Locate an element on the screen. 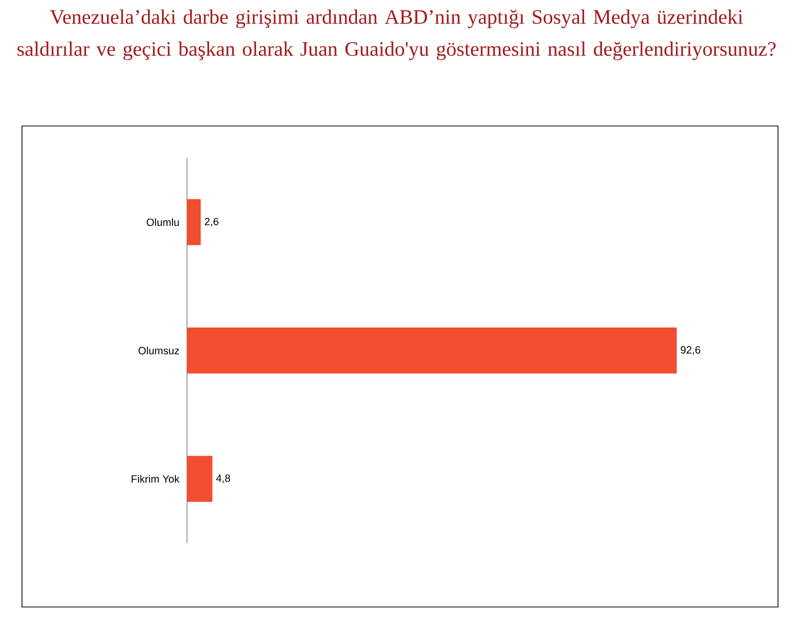 Image resolution: width=793 pixels, height=622 pixels. y-tick-label: Olumsuz is located at coordinates (158, 350).